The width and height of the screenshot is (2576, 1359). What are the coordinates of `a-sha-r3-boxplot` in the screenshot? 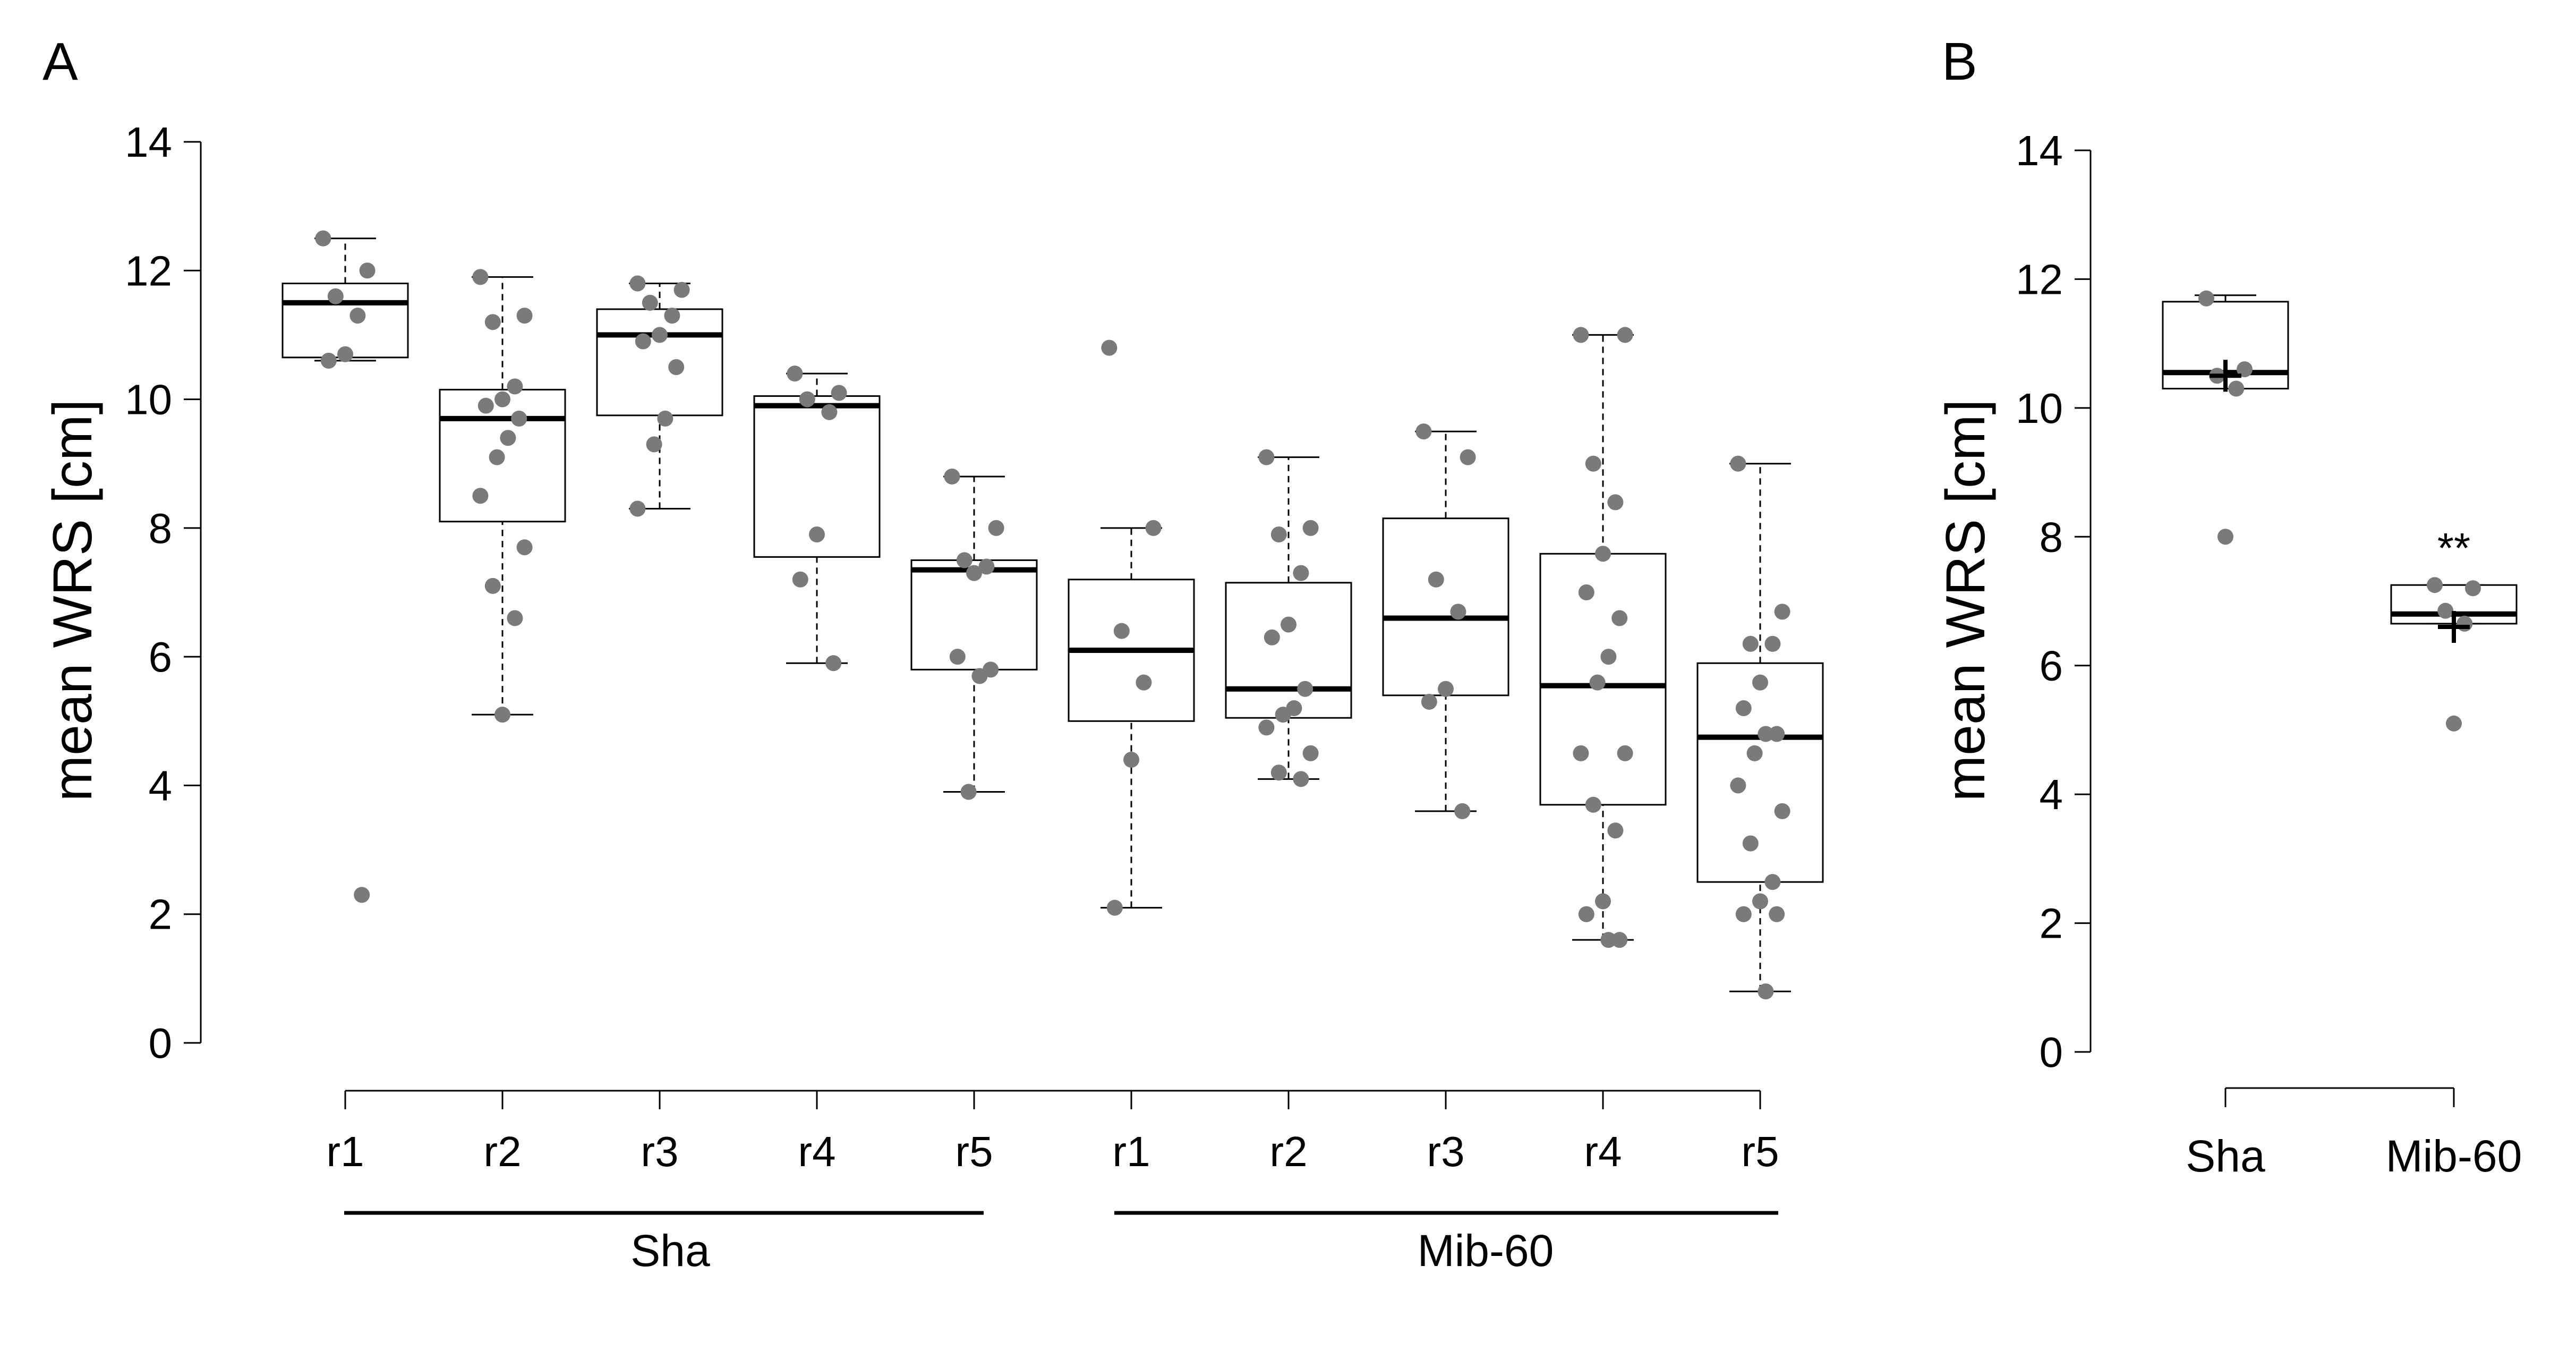 It's located at (660, 396).